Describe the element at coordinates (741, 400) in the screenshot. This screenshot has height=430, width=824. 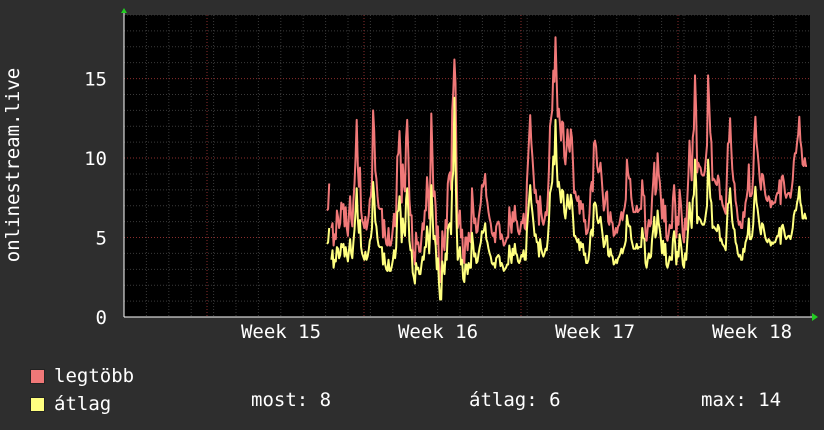
I see `stat-max: max: 14` at that location.